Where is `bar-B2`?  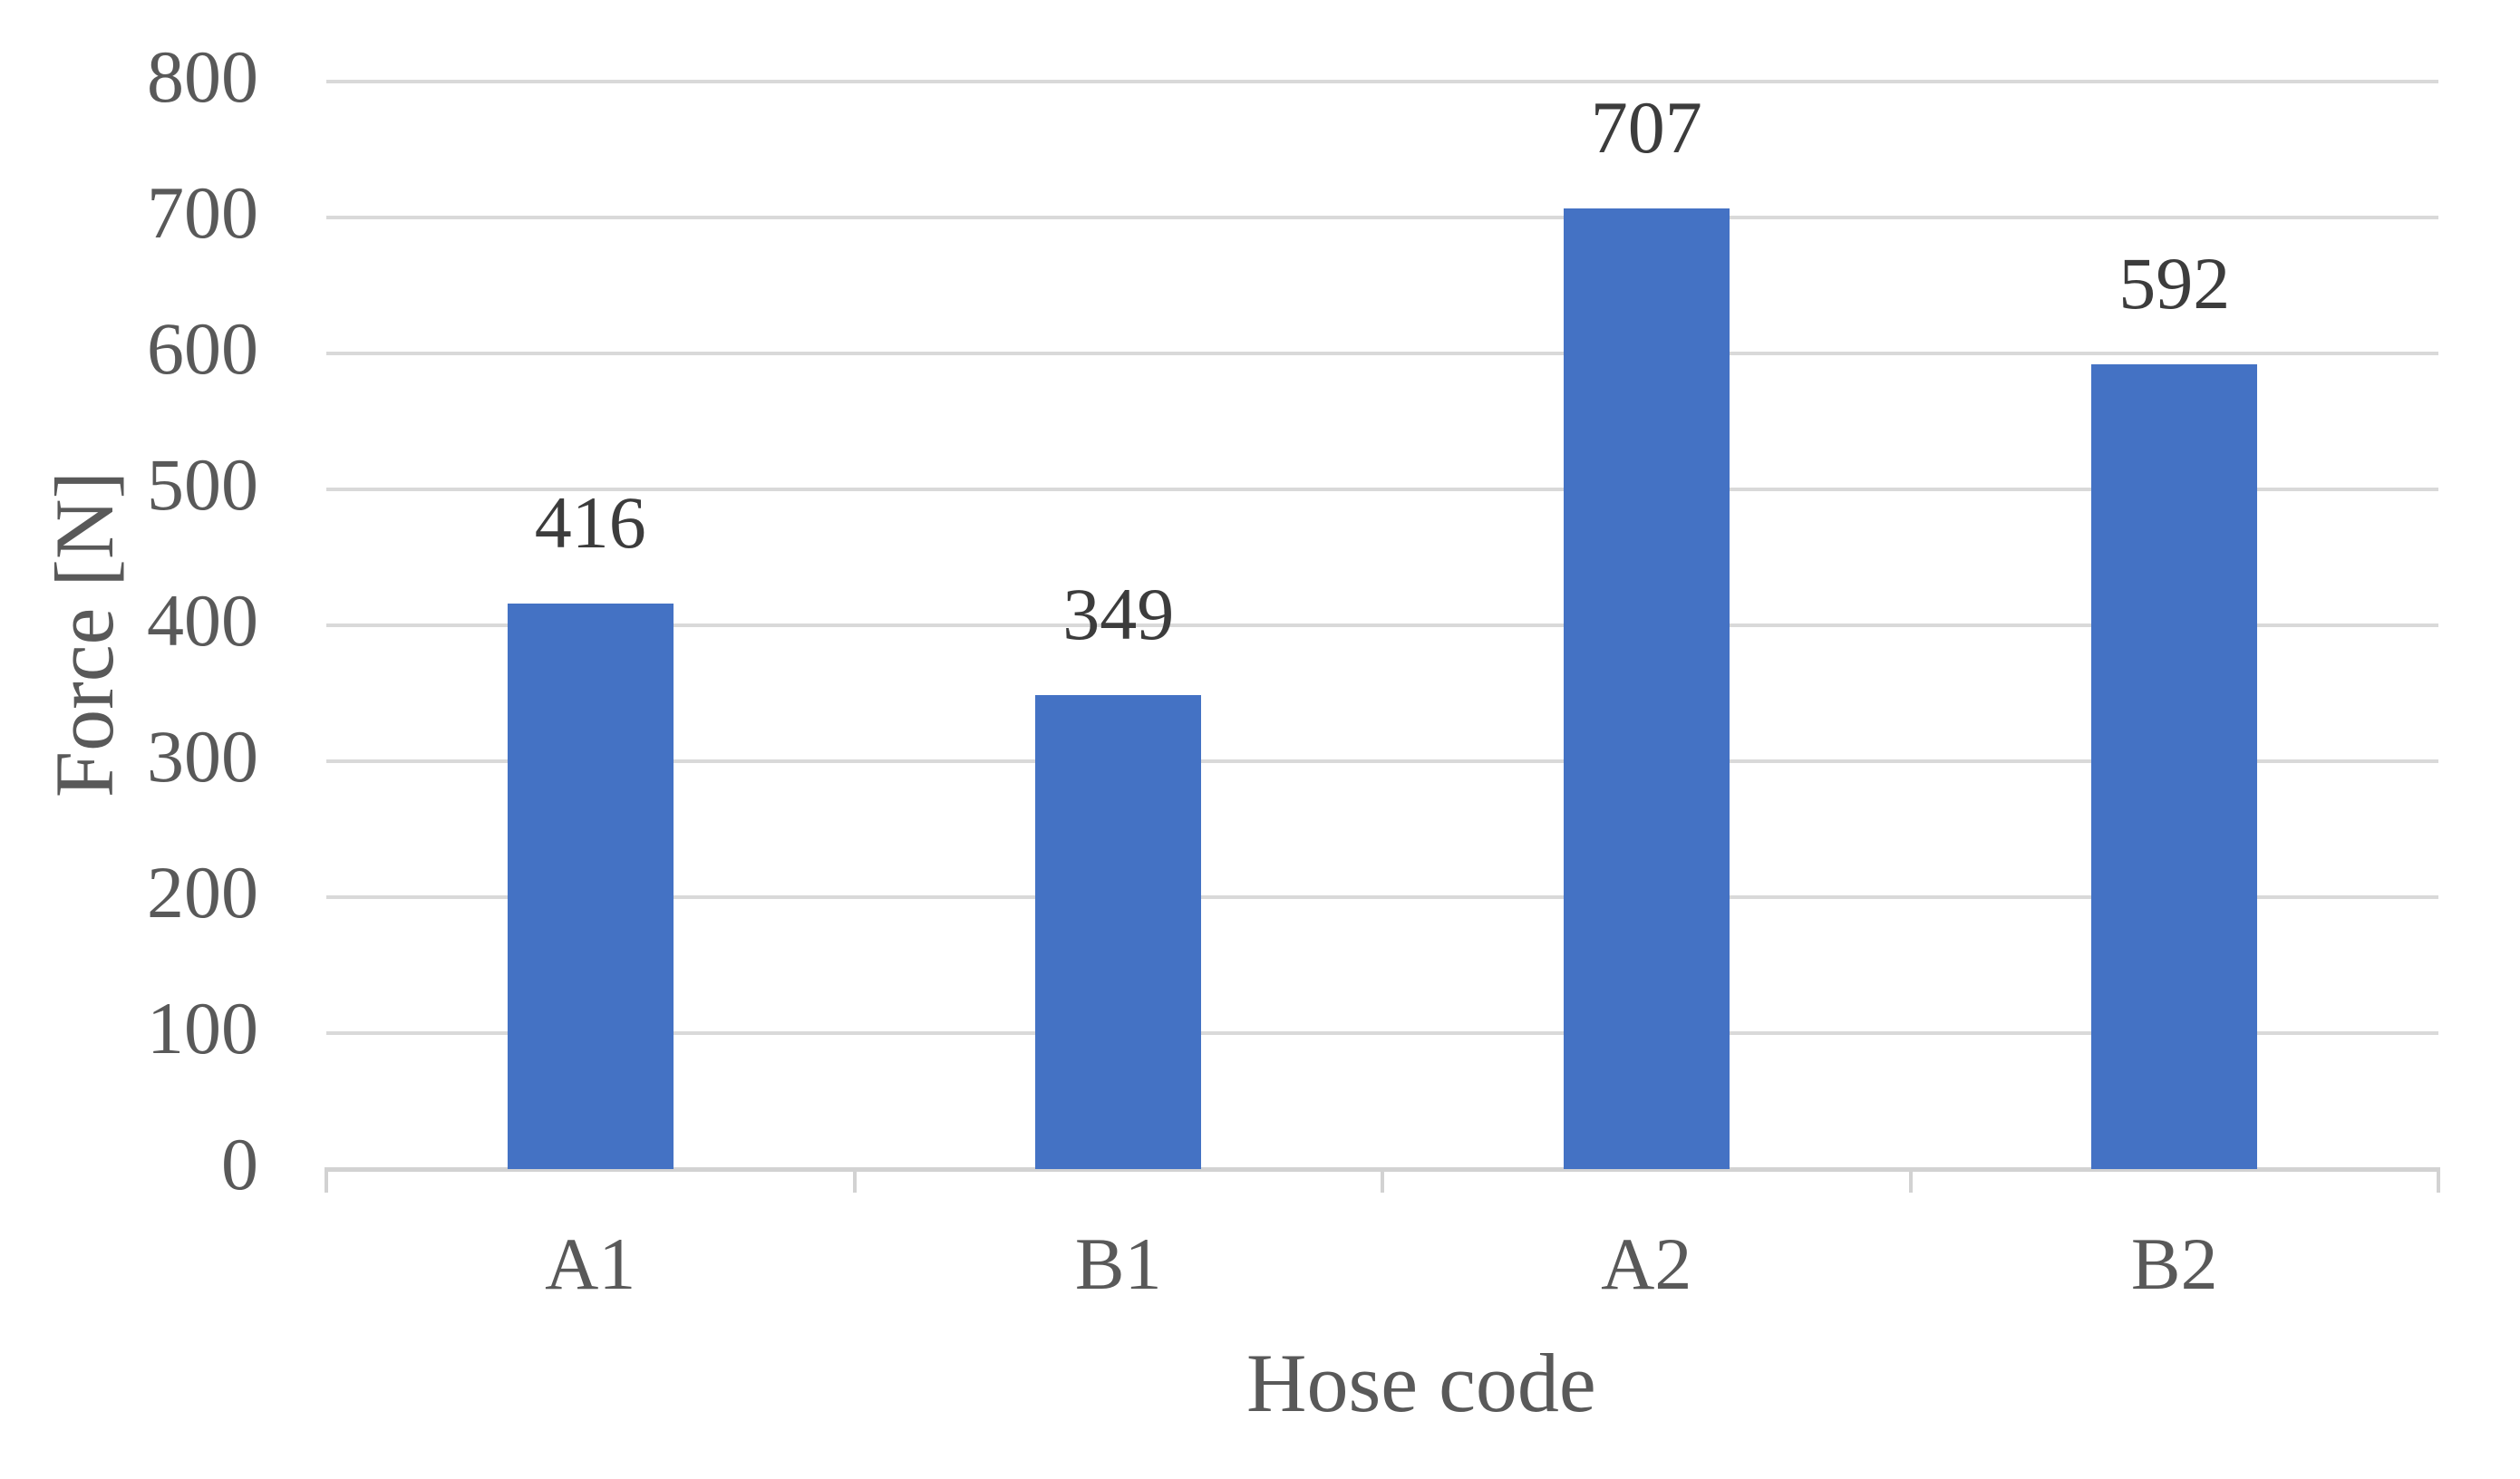
bar-B2 is located at coordinates (2175, 766).